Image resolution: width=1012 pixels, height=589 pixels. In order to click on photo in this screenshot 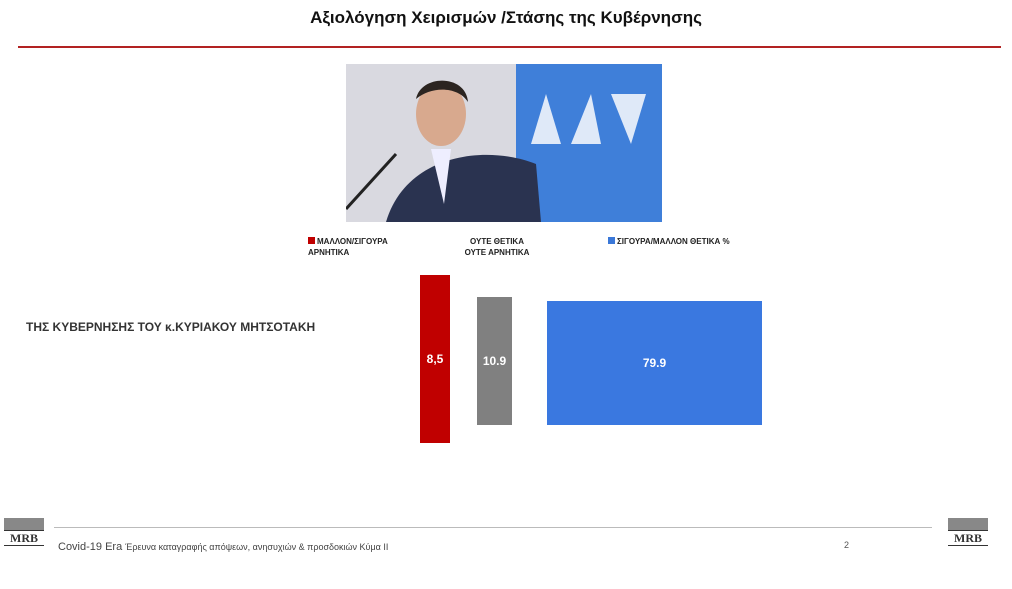, I will do `click(504, 143)`.